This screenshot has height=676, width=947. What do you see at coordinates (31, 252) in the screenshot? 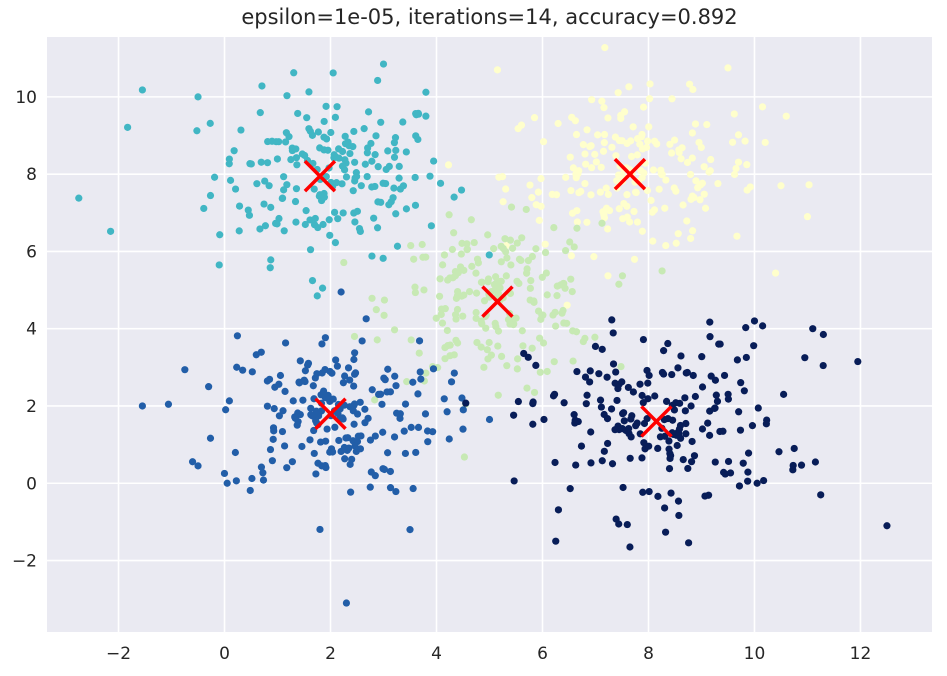
I see `y-tick-label: 6` at bounding box center [31, 252].